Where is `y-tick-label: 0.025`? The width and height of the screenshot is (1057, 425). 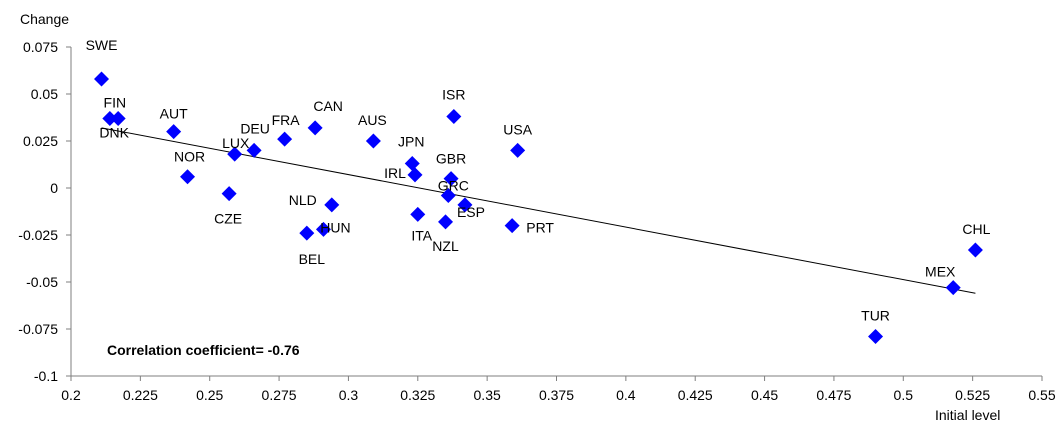
y-tick-label: 0.025 is located at coordinates (40, 141).